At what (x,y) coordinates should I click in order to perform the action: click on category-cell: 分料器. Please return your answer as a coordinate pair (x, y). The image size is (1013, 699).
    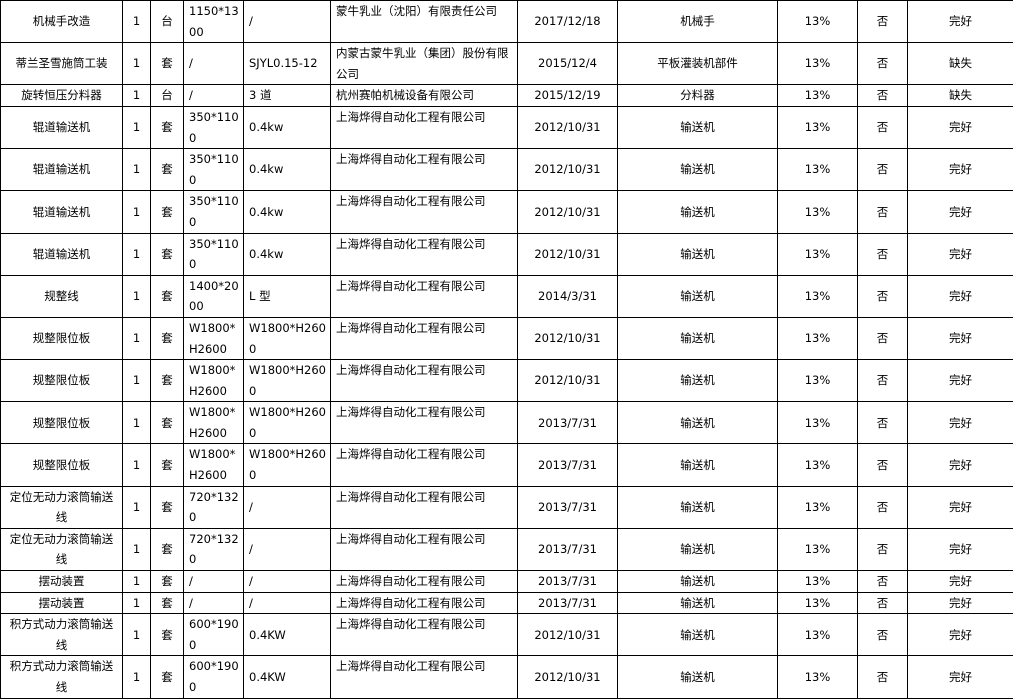
    Looking at the image, I should click on (698, 96).